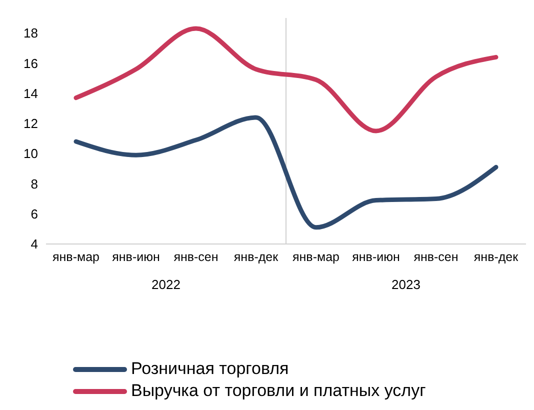 The height and width of the screenshot is (410, 534). What do you see at coordinates (31, 93) in the screenshot?
I see `y-tick-label: 14` at bounding box center [31, 93].